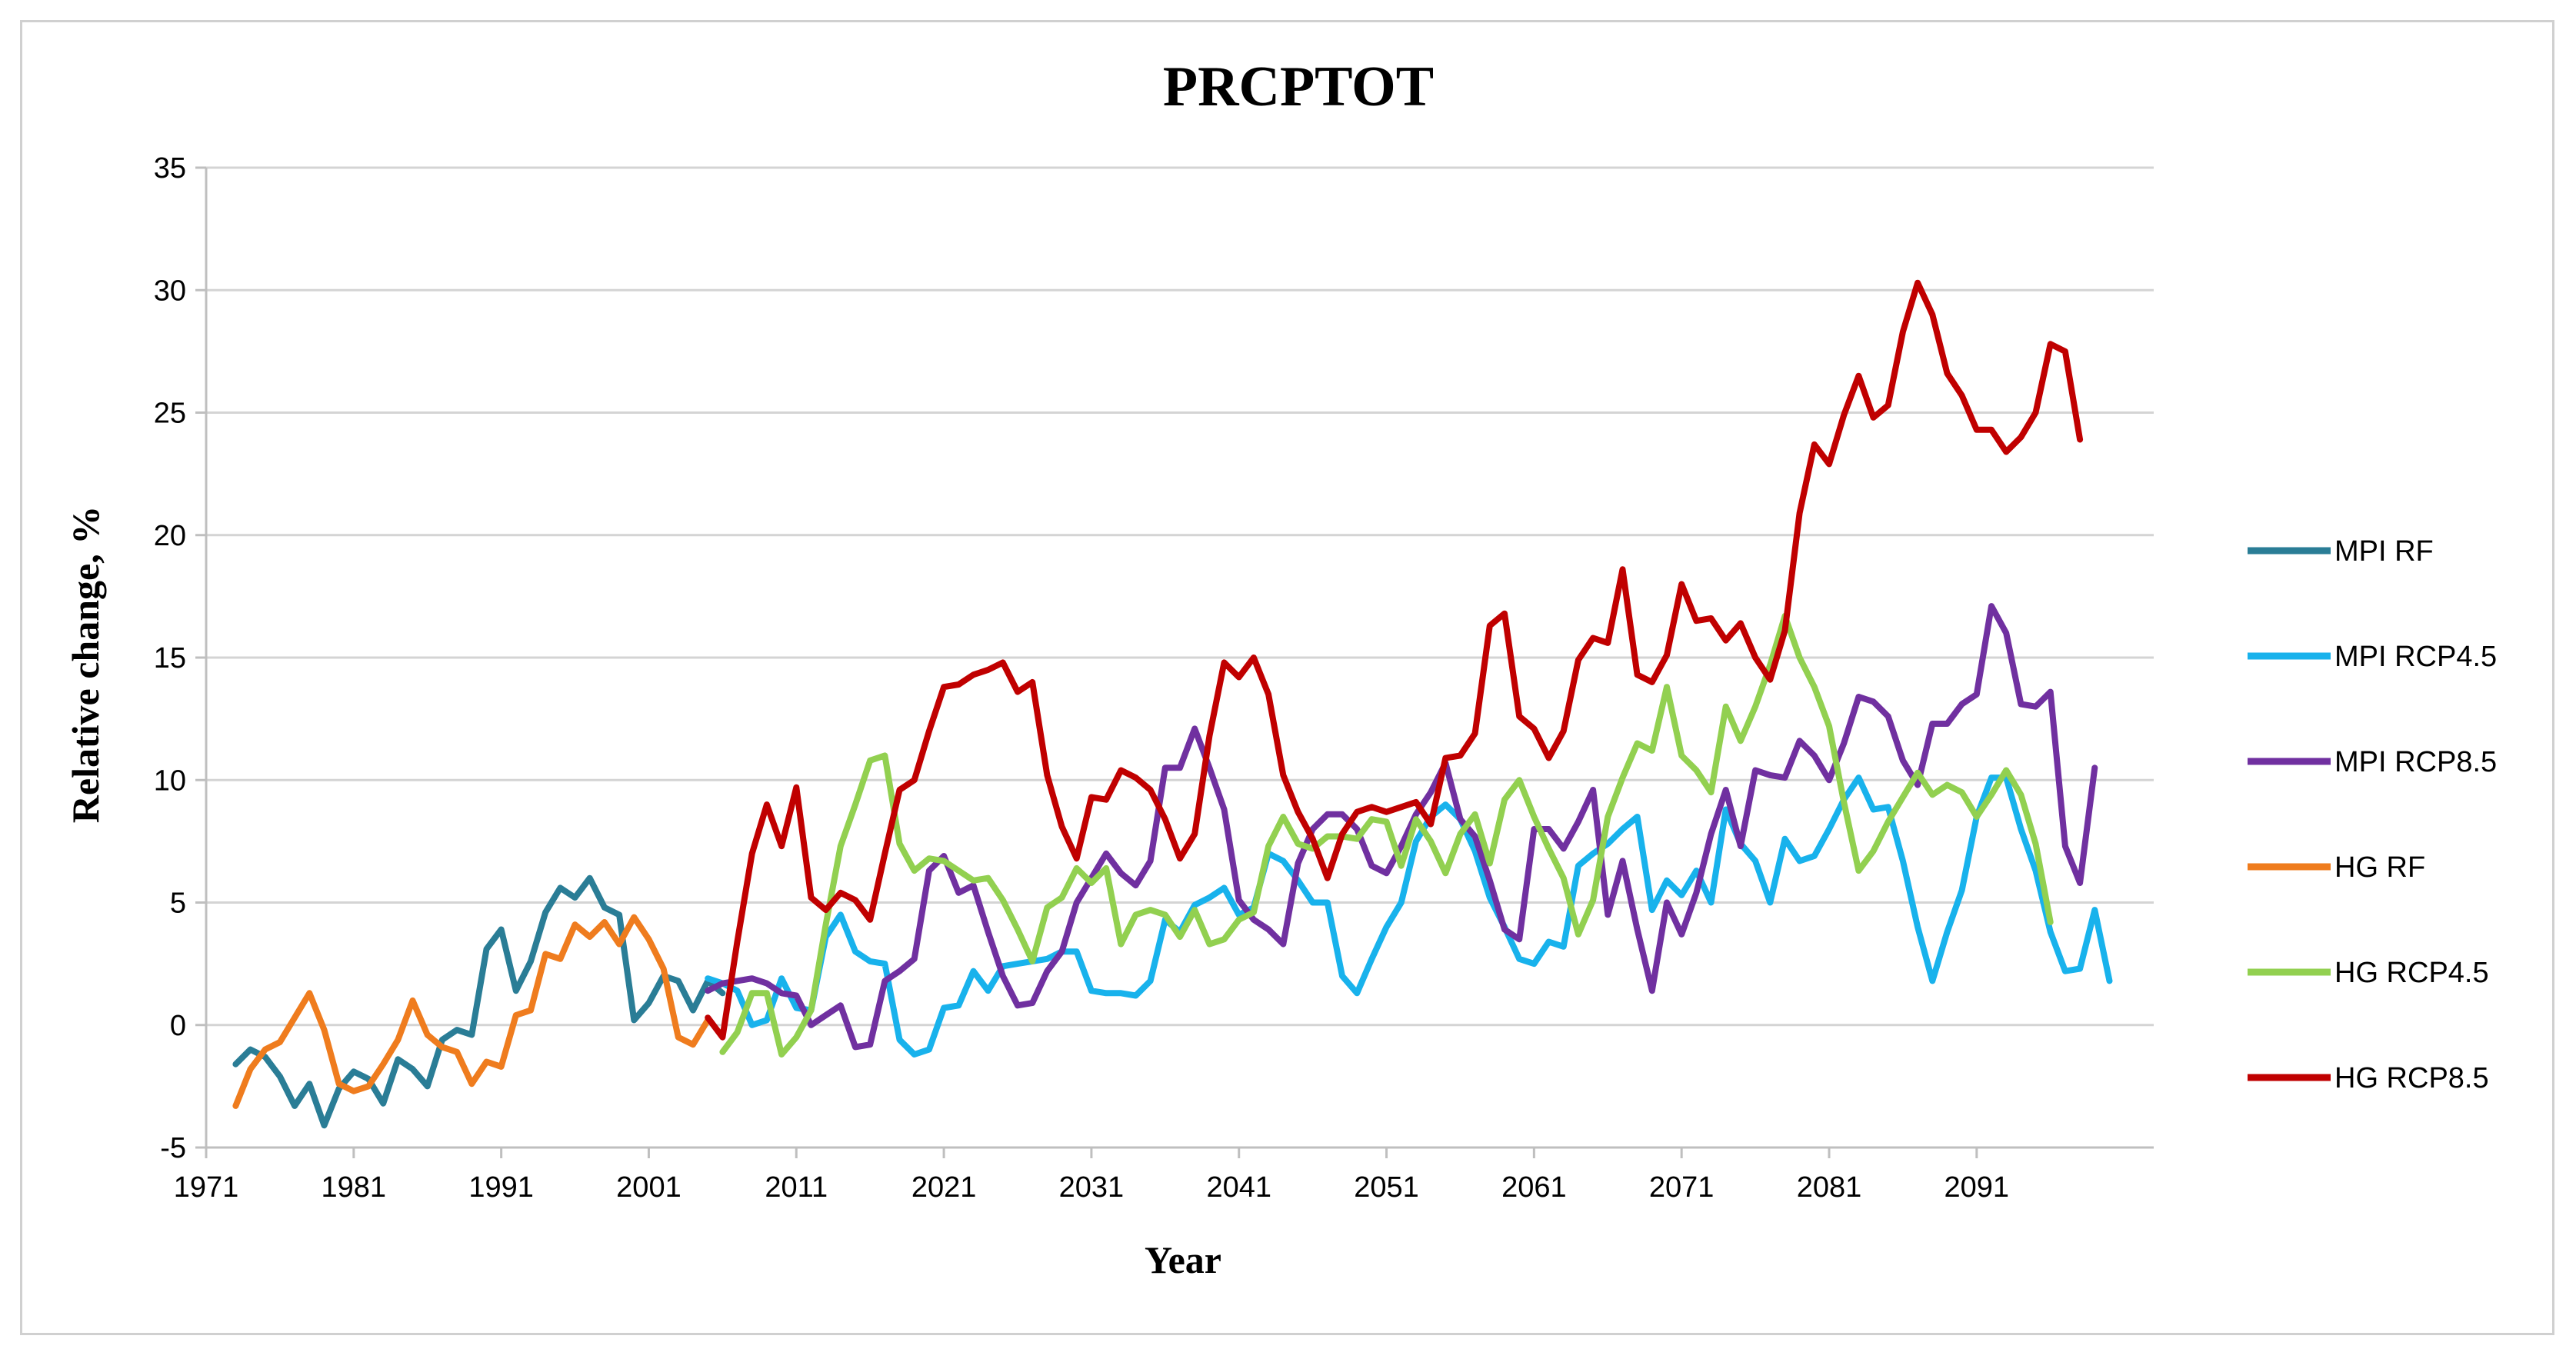 Image resolution: width=2576 pixels, height=1359 pixels. What do you see at coordinates (2379, 867) in the screenshot?
I see `legend-label-hg-rf: HG RF` at bounding box center [2379, 867].